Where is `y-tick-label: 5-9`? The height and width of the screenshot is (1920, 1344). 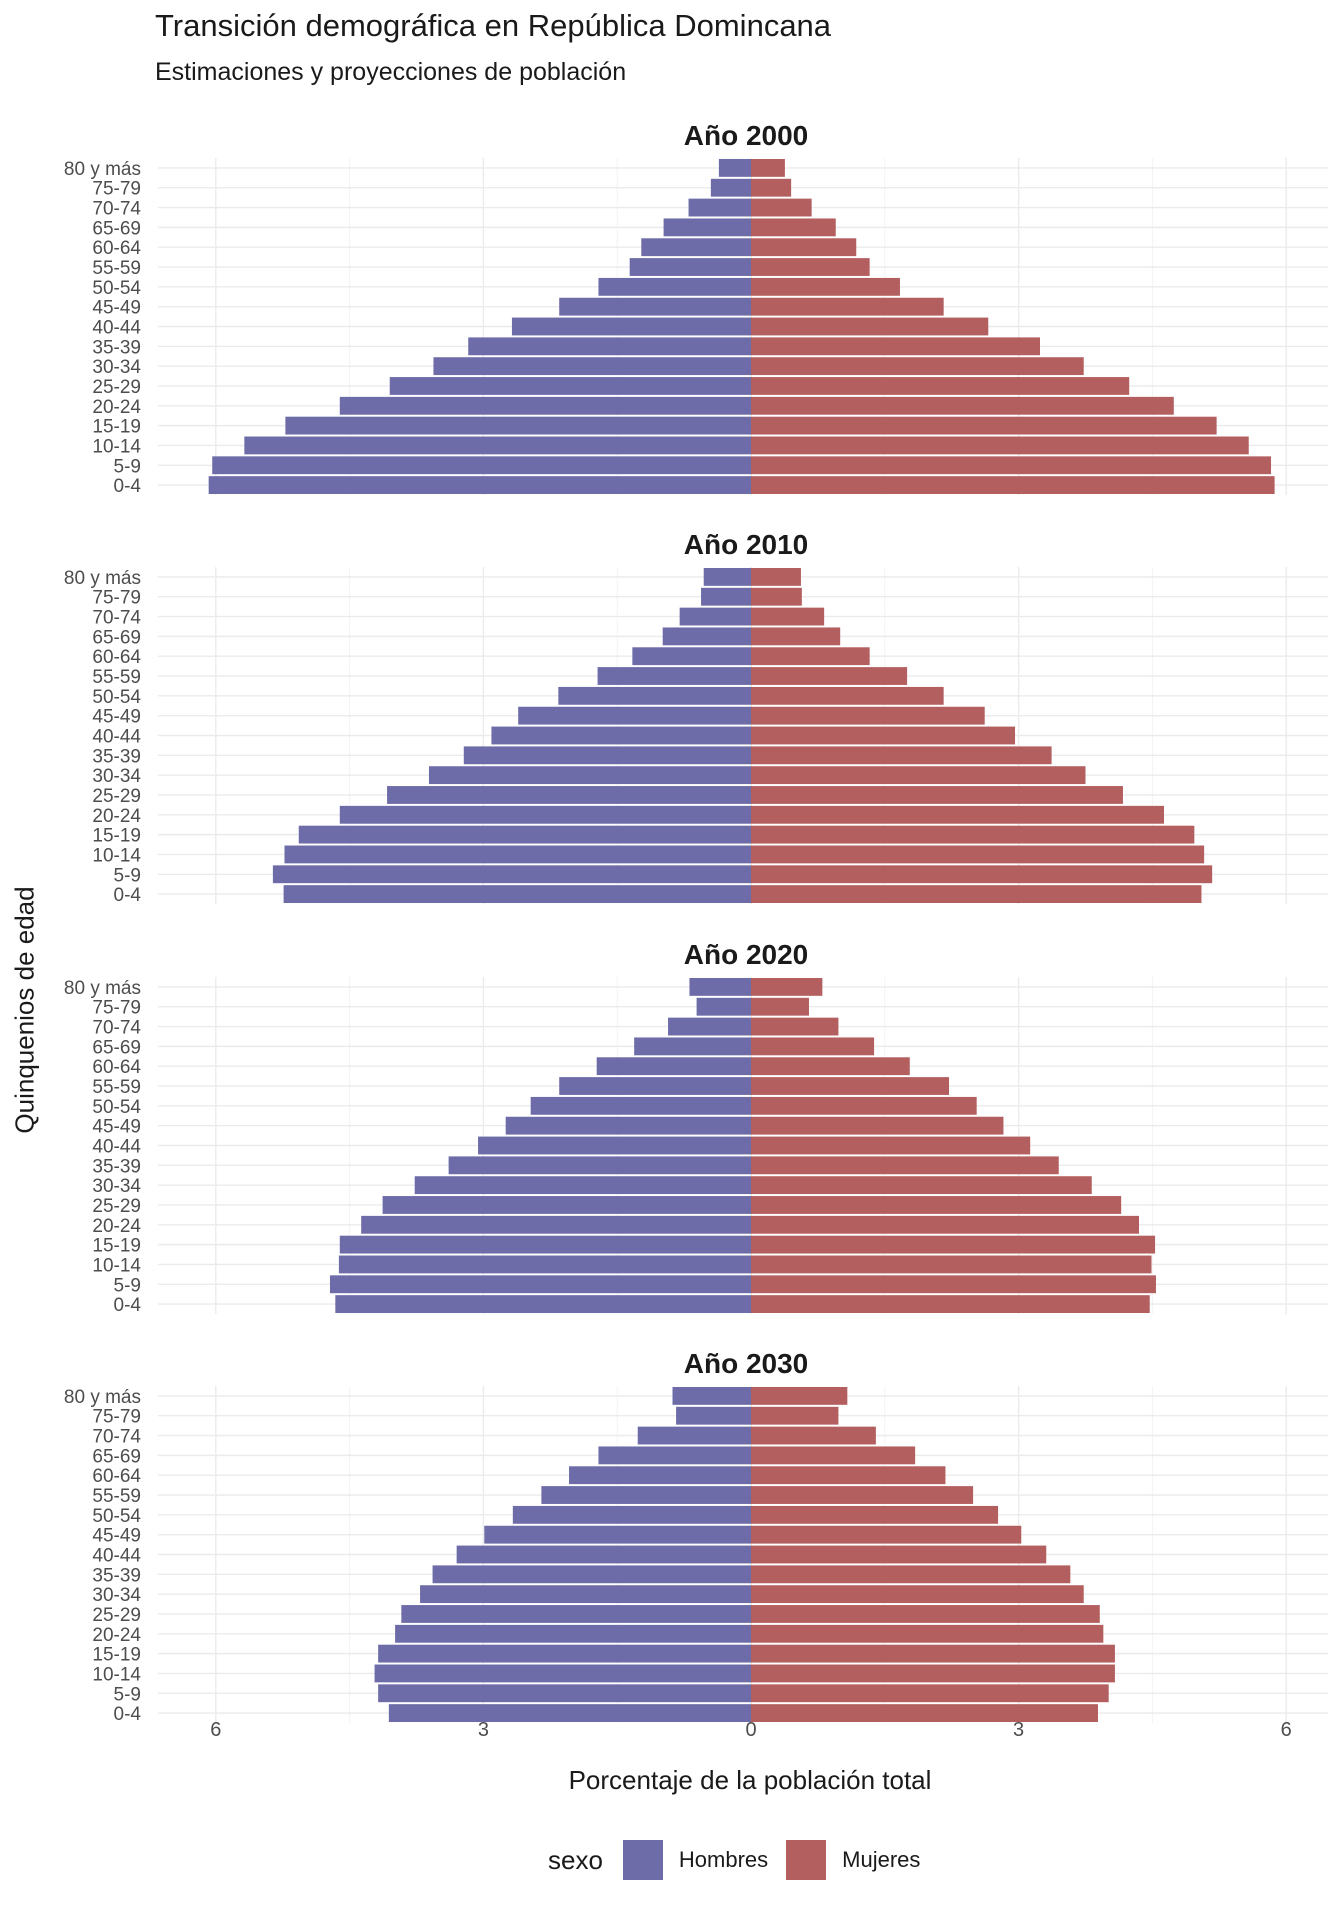
y-tick-label: 5-9 is located at coordinates (127, 466).